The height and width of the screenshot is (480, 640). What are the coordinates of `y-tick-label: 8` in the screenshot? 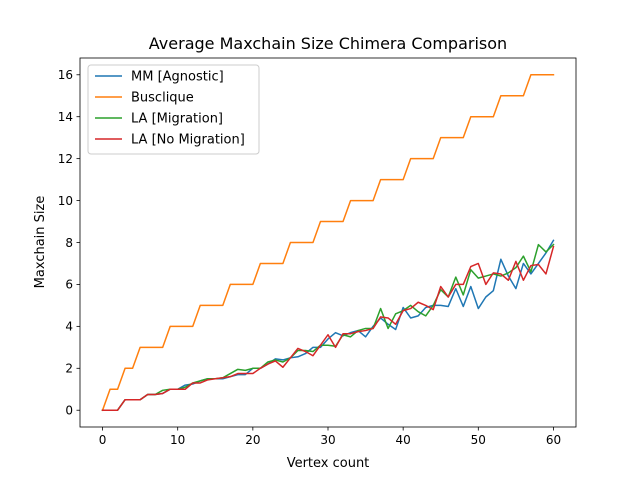 It's located at (69, 243).